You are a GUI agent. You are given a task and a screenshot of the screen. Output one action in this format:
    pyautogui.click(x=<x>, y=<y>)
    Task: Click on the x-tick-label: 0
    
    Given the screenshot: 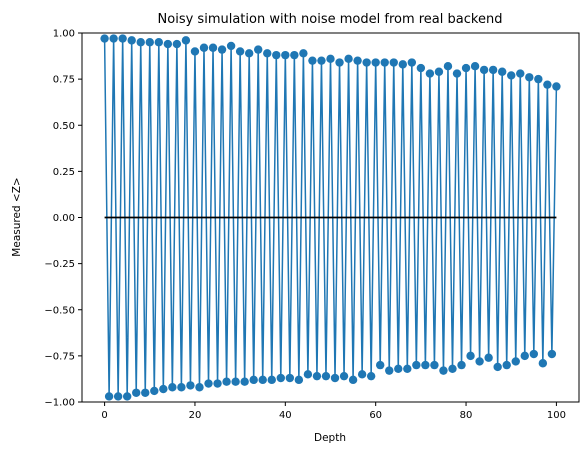 What is the action you would take?
    pyautogui.click(x=104, y=415)
    